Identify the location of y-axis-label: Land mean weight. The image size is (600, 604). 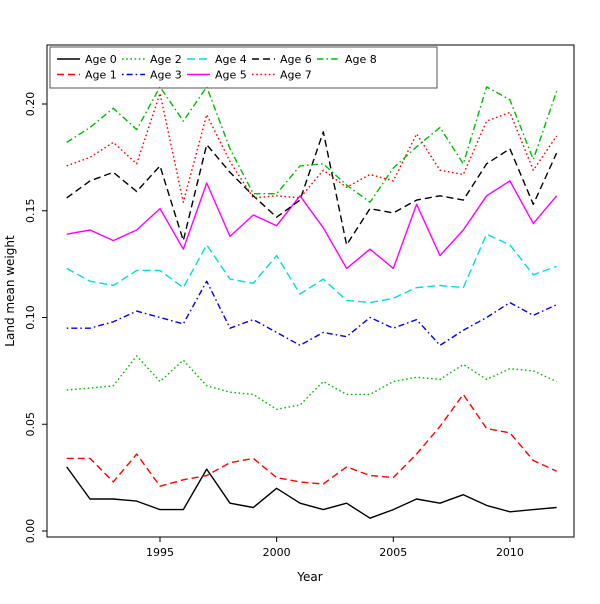
(10, 291).